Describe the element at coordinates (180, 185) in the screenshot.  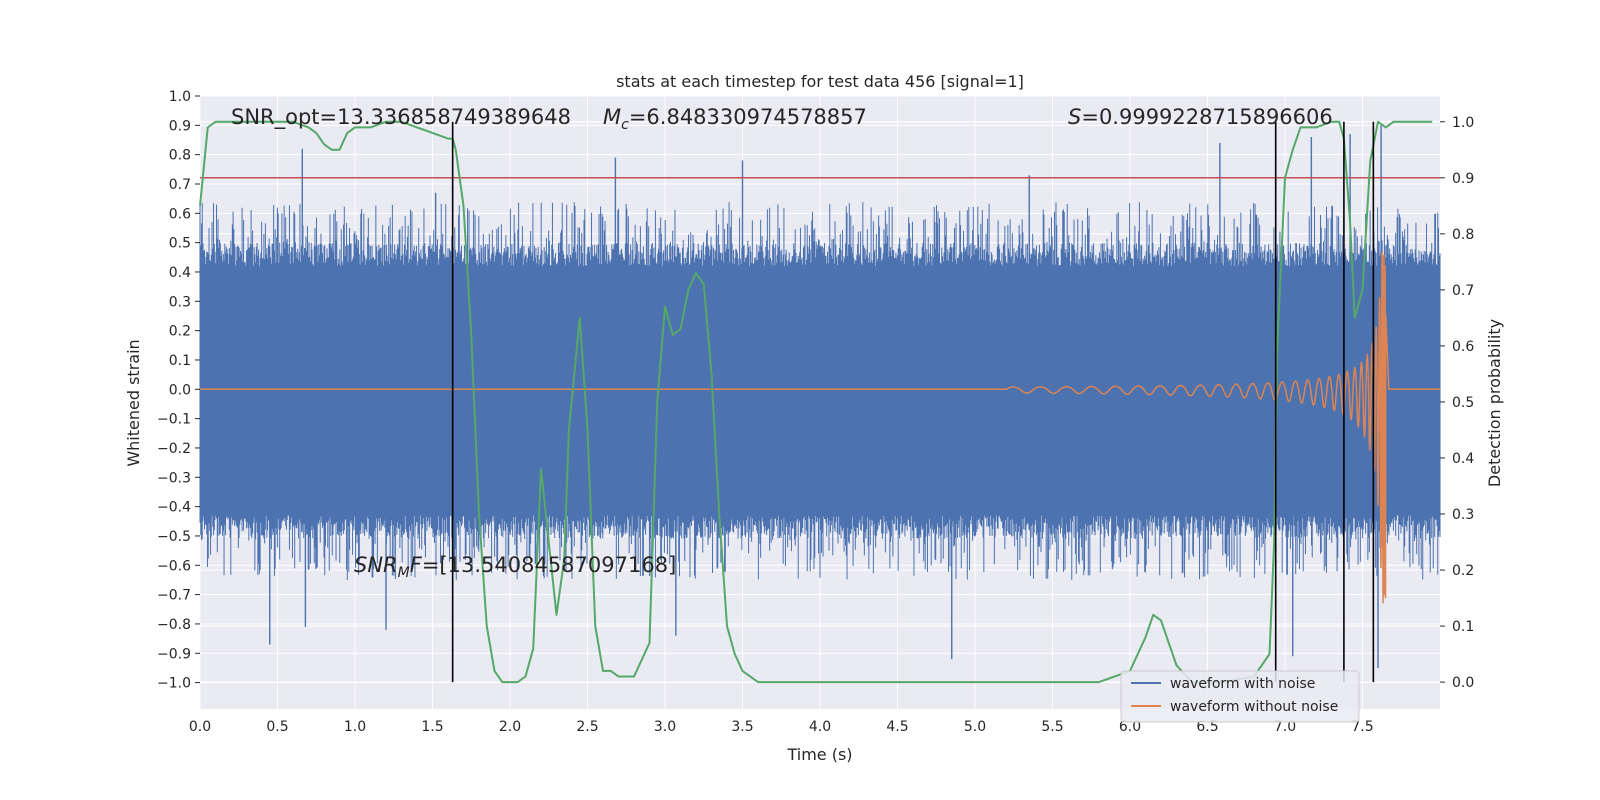
I see `y-tick-label: 0.7` at that location.